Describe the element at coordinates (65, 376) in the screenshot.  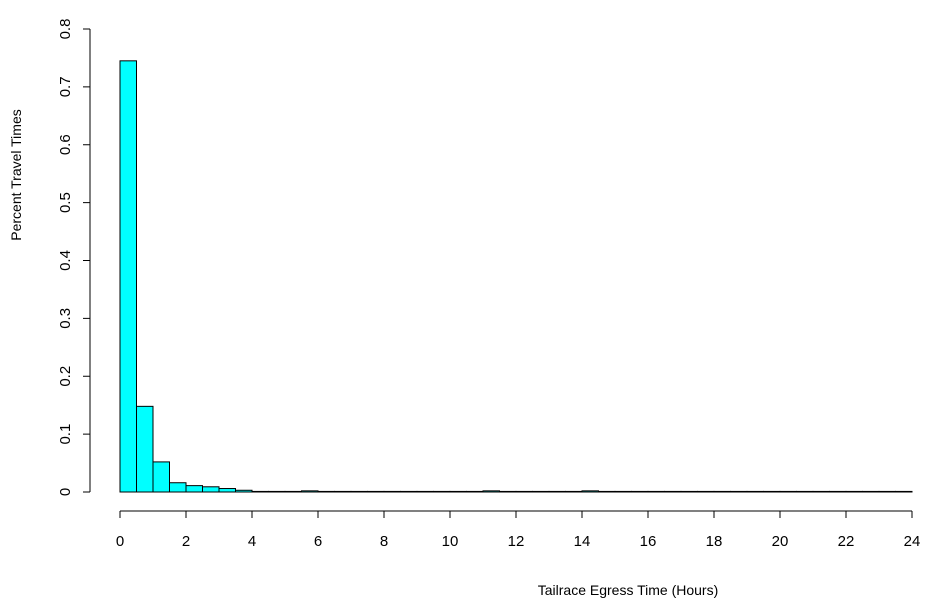
I see `y-tick-label: 0.2` at that location.